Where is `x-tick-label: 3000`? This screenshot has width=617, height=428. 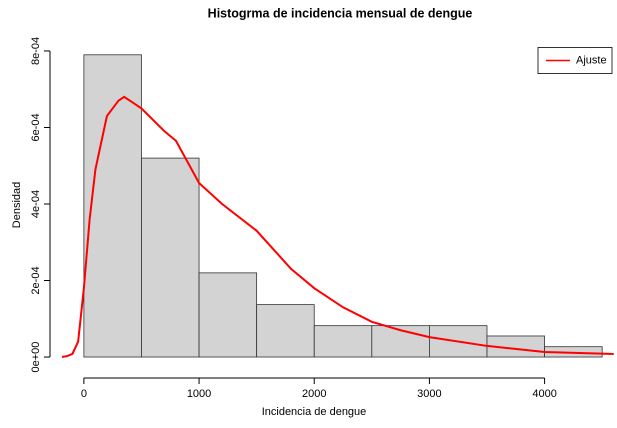
x-tick-label: 3000 is located at coordinates (429, 394).